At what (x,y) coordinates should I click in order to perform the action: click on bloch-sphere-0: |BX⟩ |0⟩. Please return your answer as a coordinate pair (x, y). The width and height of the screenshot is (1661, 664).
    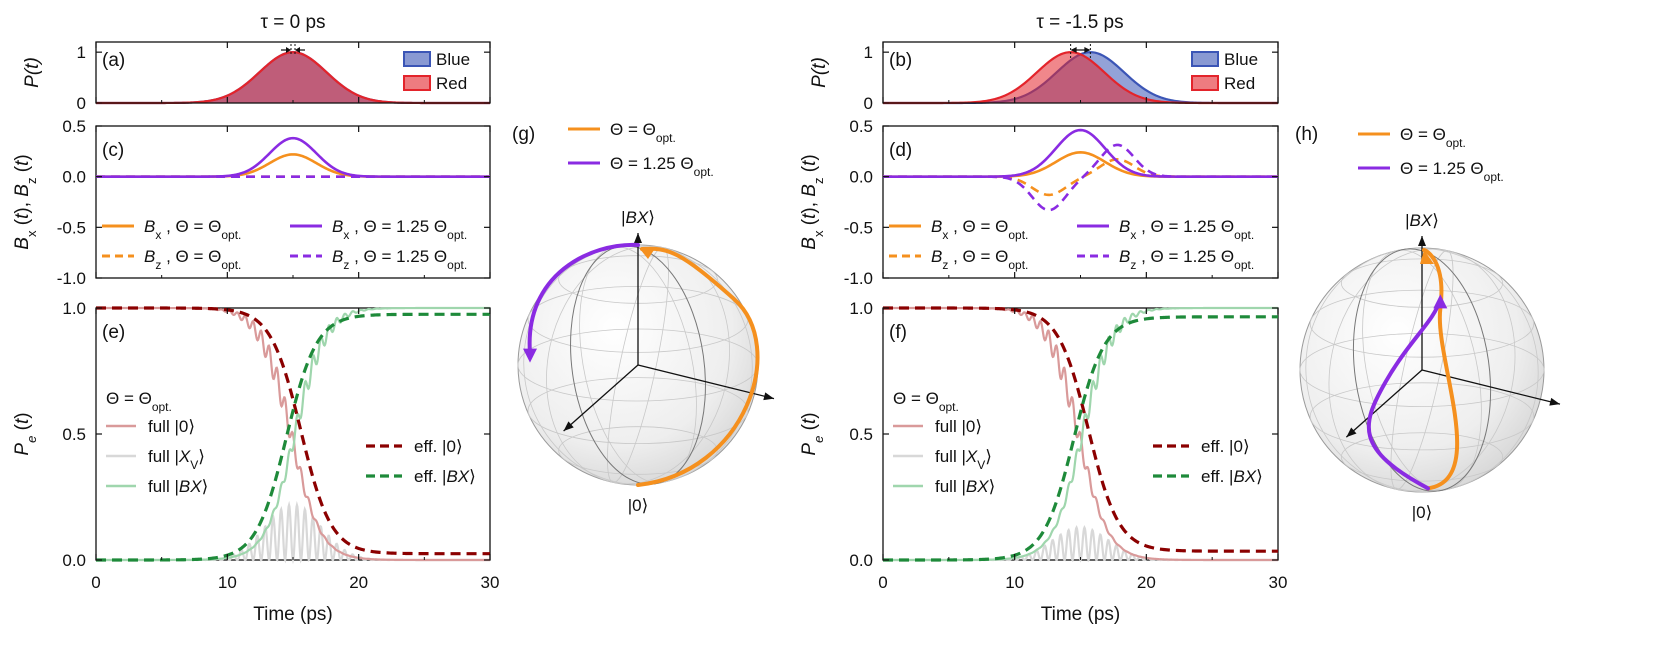
    Looking at the image, I should click on (646, 361).